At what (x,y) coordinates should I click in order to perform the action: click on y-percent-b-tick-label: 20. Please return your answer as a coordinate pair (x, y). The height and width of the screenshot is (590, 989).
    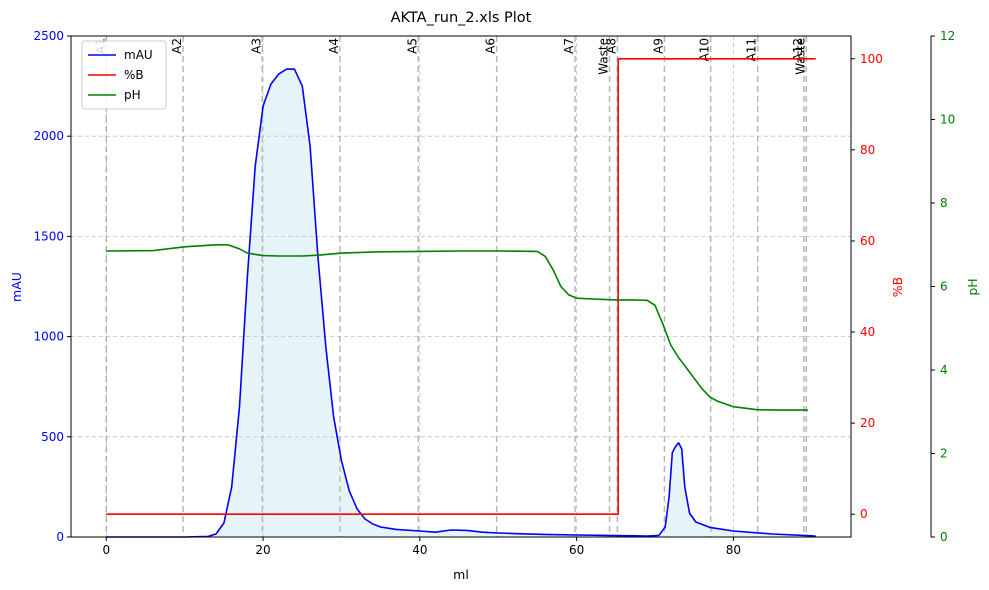
    Looking at the image, I should click on (867, 423).